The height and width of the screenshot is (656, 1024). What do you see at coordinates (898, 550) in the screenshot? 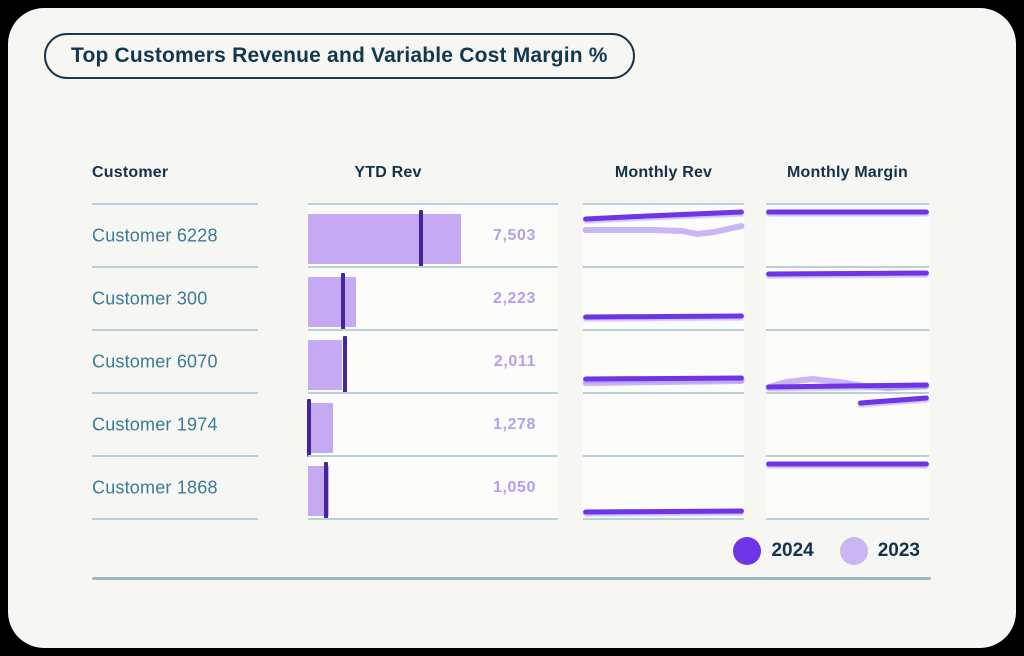
I see `legend-label-2023: 2023` at bounding box center [898, 550].